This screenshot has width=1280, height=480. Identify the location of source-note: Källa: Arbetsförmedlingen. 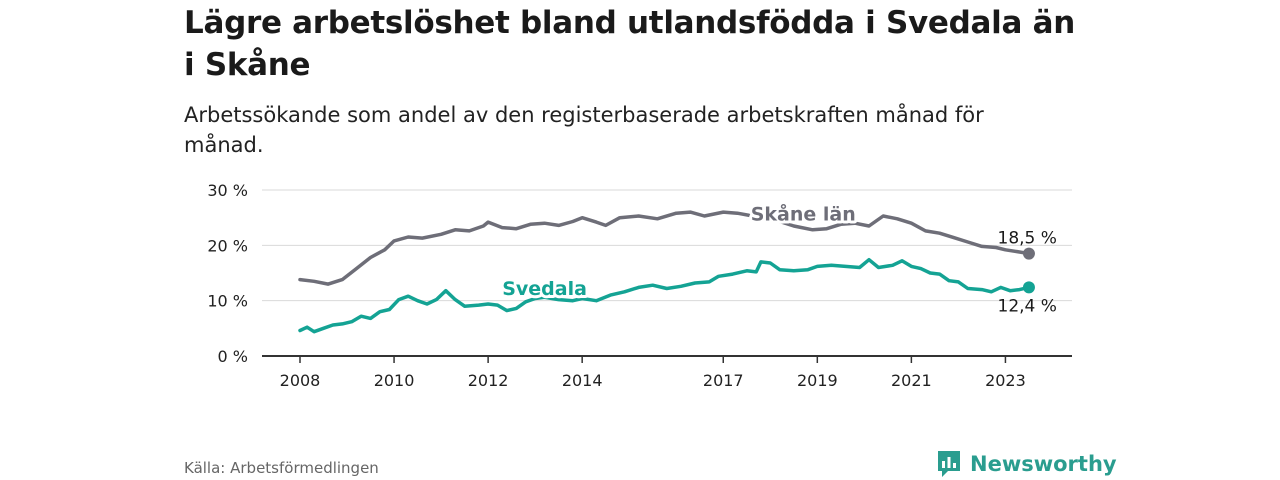
(281, 468).